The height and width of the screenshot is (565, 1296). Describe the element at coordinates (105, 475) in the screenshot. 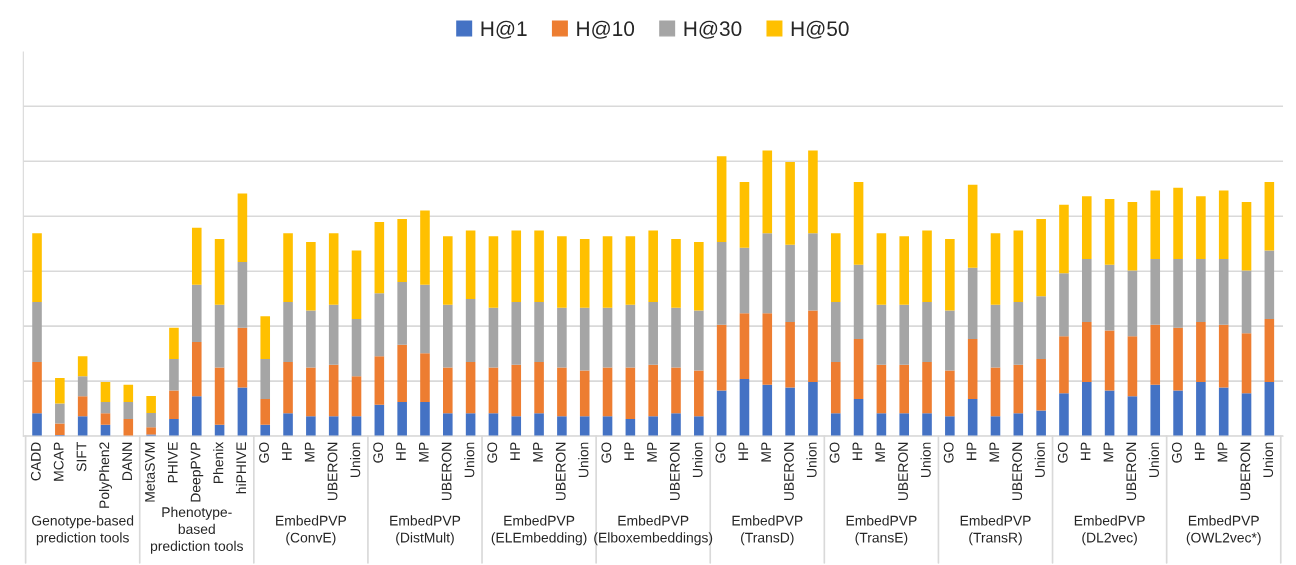

I see `x-tick-label: PolyPhen2` at that location.